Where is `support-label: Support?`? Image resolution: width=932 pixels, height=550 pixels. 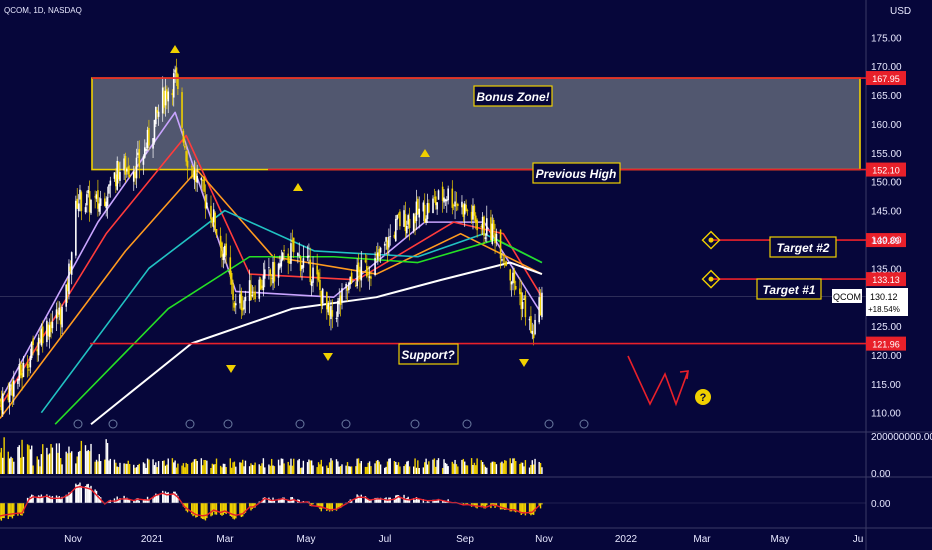 support-label: Support? is located at coordinates (428, 354).